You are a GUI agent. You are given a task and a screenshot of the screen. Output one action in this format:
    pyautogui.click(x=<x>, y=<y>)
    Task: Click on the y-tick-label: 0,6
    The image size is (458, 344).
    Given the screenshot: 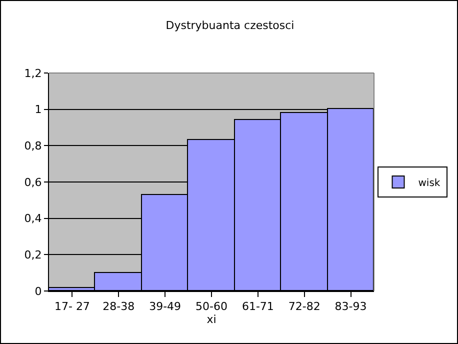 What is the action you would take?
    pyautogui.click(x=33, y=182)
    